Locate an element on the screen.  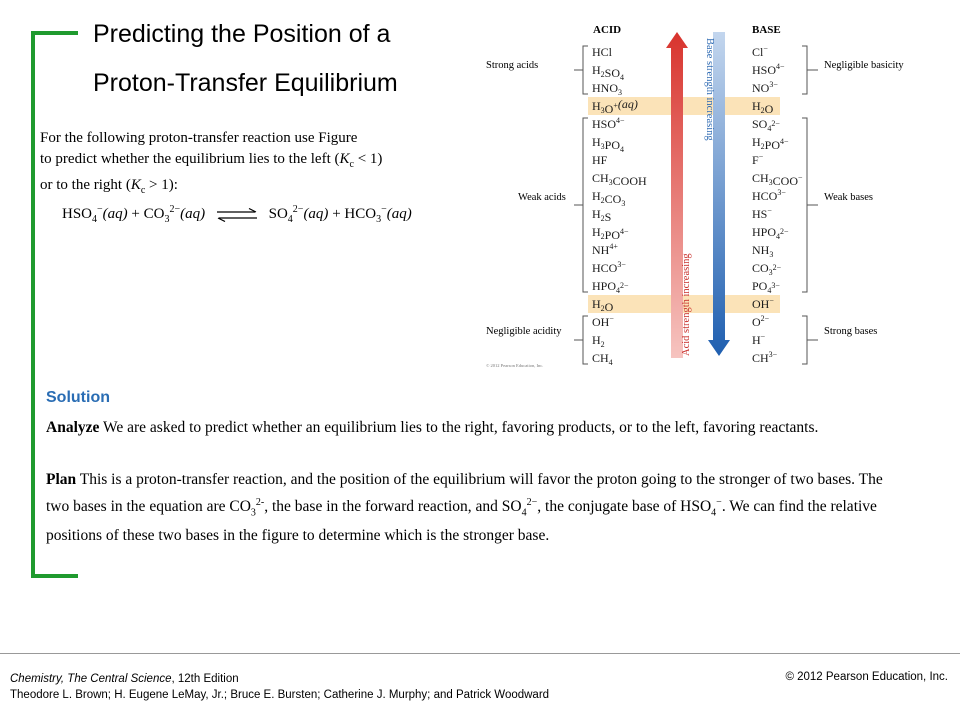
base-formula-1: HSO4− is located at coordinates (768, 69).